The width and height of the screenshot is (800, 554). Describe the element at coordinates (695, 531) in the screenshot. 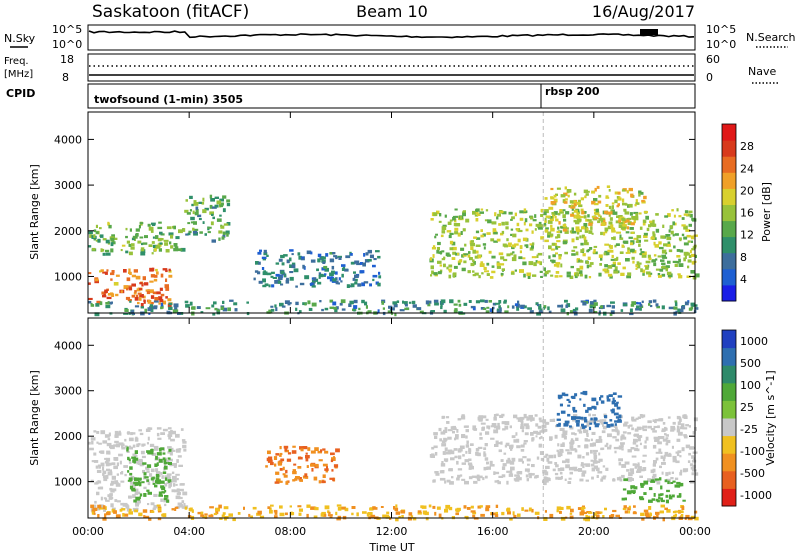

I see `x-tick-label: 00:00` at that location.